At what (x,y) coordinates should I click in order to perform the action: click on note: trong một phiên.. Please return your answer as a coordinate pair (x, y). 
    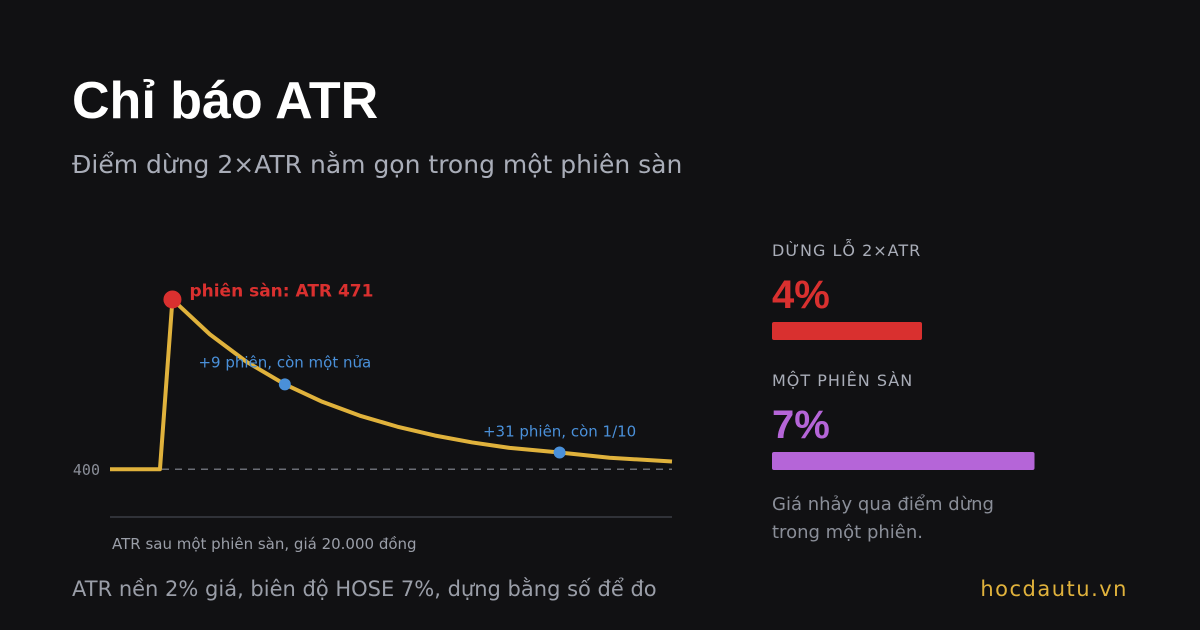
    Looking at the image, I should click on (847, 532).